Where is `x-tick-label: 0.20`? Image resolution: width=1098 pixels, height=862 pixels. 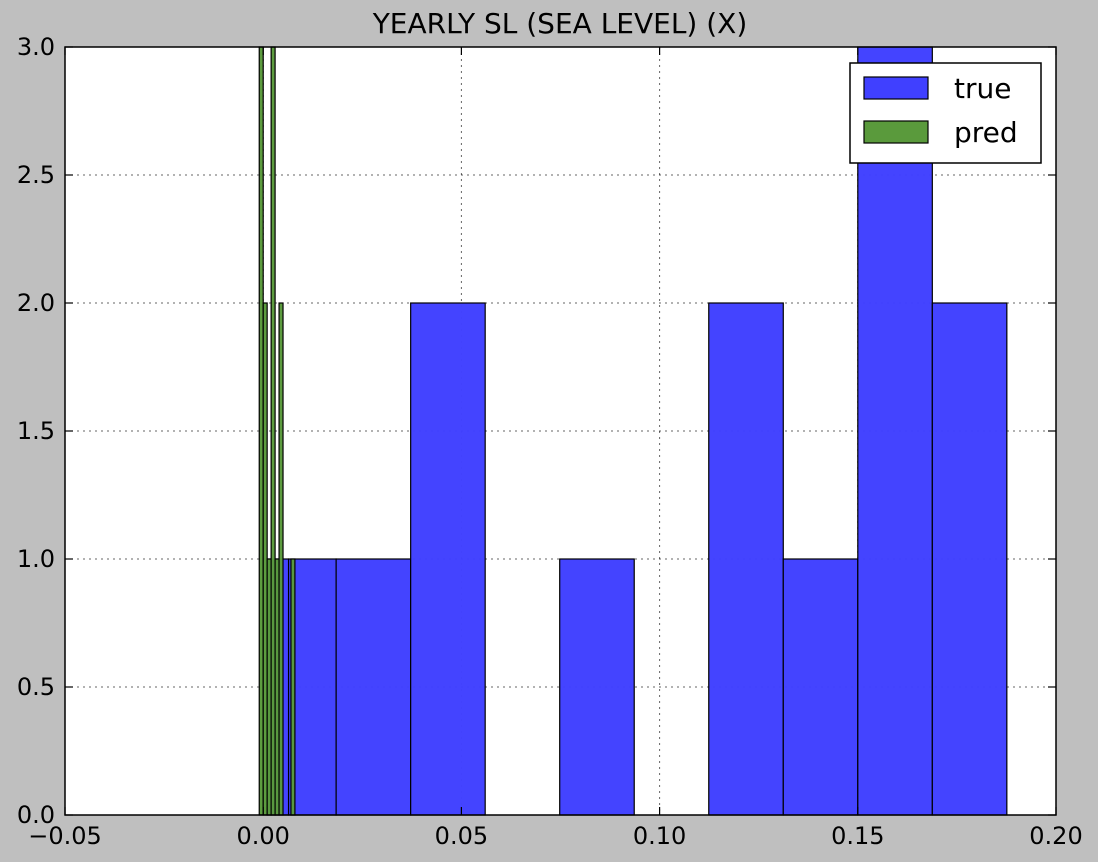
x-tick-label: 0.20 is located at coordinates (1055, 836).